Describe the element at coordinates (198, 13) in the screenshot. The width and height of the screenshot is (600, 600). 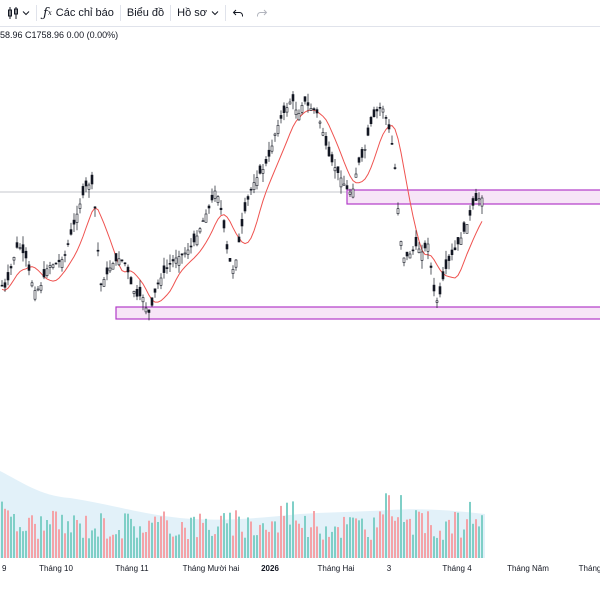
I see `profile-menu-button: Hồ sơ` at that location.